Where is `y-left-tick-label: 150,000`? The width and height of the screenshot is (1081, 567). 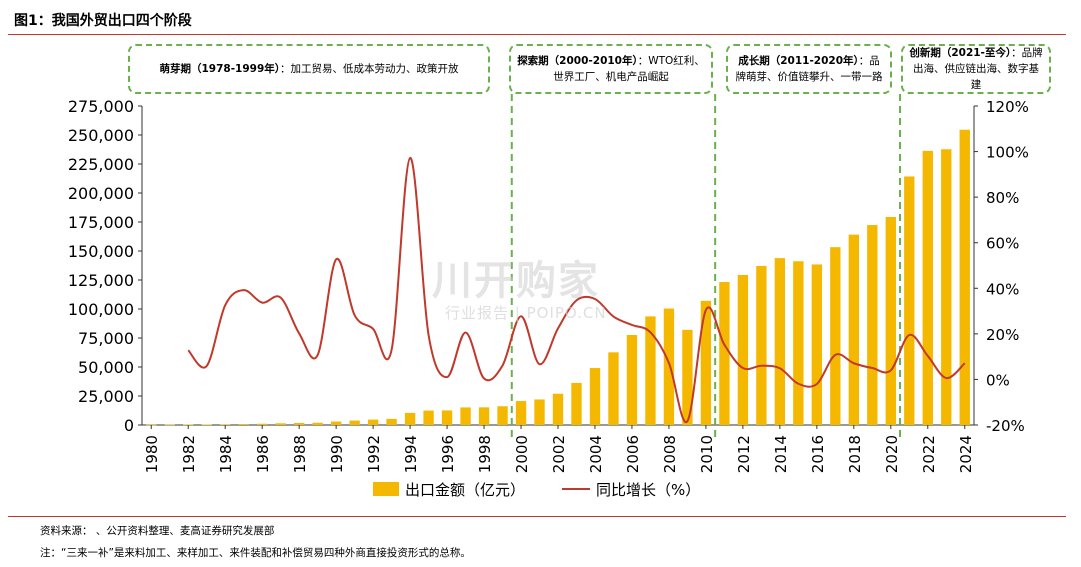 y-left-tick-label: 150,000 is located at coordinates (101, 251).